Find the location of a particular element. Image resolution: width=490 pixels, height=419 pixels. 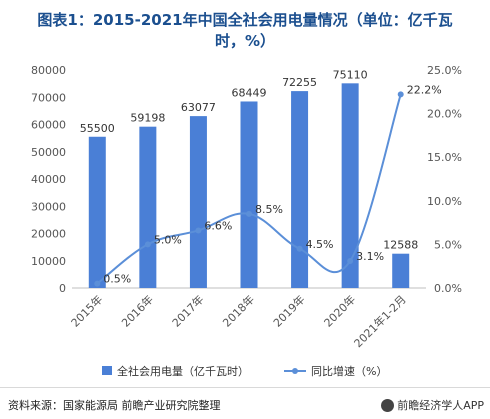

y-left-tick-label: 70000 is located at coordinates (48, 97).